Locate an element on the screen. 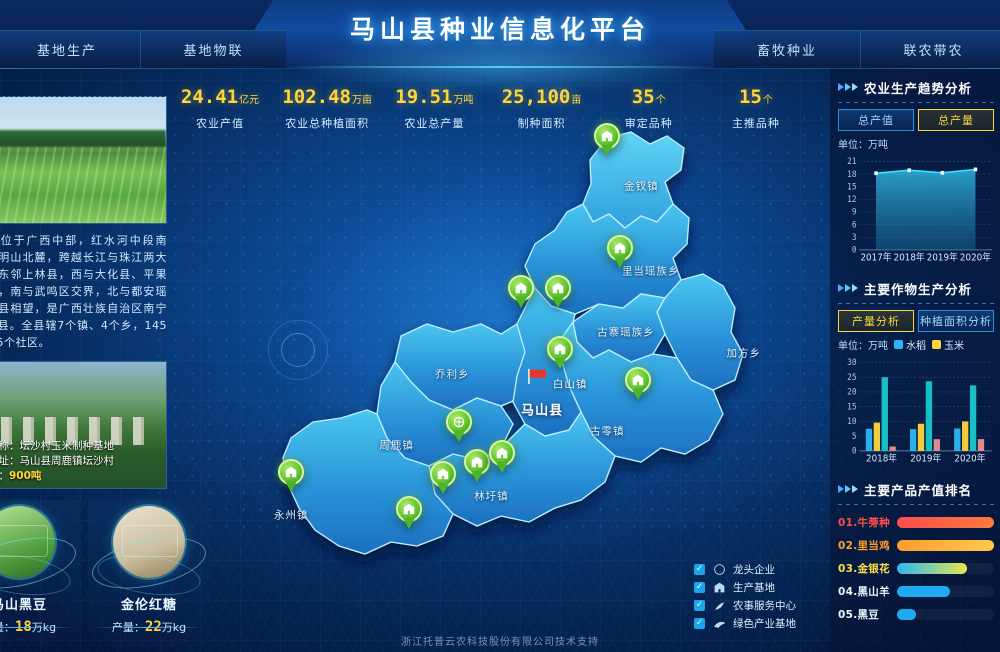  unit-label: 单位：万吨 is located at coordinates (863, 346).